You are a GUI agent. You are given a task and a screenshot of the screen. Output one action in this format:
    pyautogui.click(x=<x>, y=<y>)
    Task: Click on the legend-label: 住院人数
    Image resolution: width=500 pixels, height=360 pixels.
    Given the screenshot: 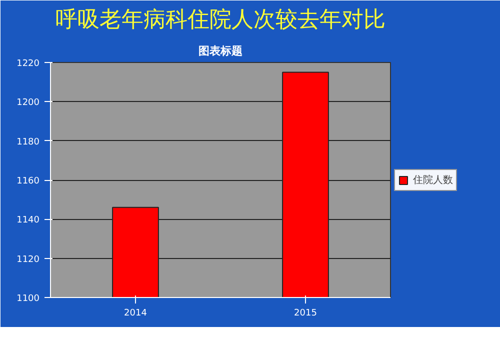 What is the action you would take?
    pyautogui.click(x=433, y=180)
    